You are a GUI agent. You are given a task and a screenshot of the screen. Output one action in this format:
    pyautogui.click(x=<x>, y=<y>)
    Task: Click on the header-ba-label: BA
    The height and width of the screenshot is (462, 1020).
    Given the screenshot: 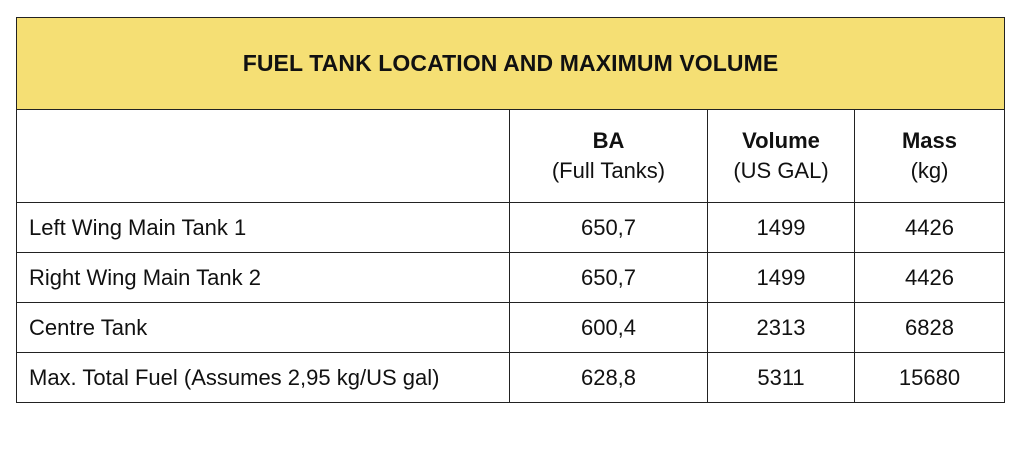 What is the action you would take?
    pyautogui.click(x=608, y=140)
    